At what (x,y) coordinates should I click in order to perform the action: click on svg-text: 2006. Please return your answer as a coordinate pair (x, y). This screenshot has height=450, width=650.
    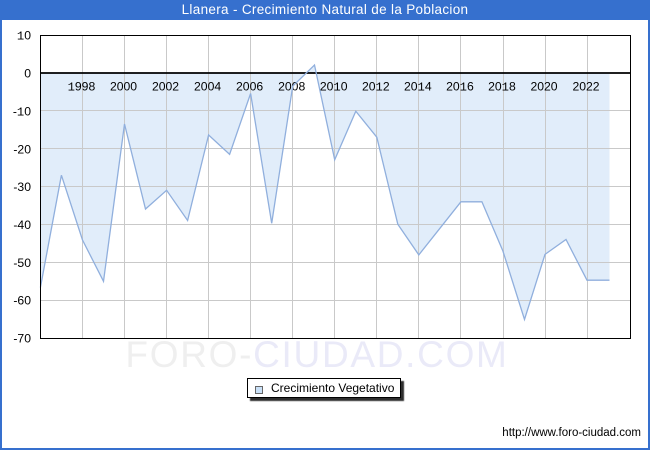
    Looking at the image, I should click on (249, 86).